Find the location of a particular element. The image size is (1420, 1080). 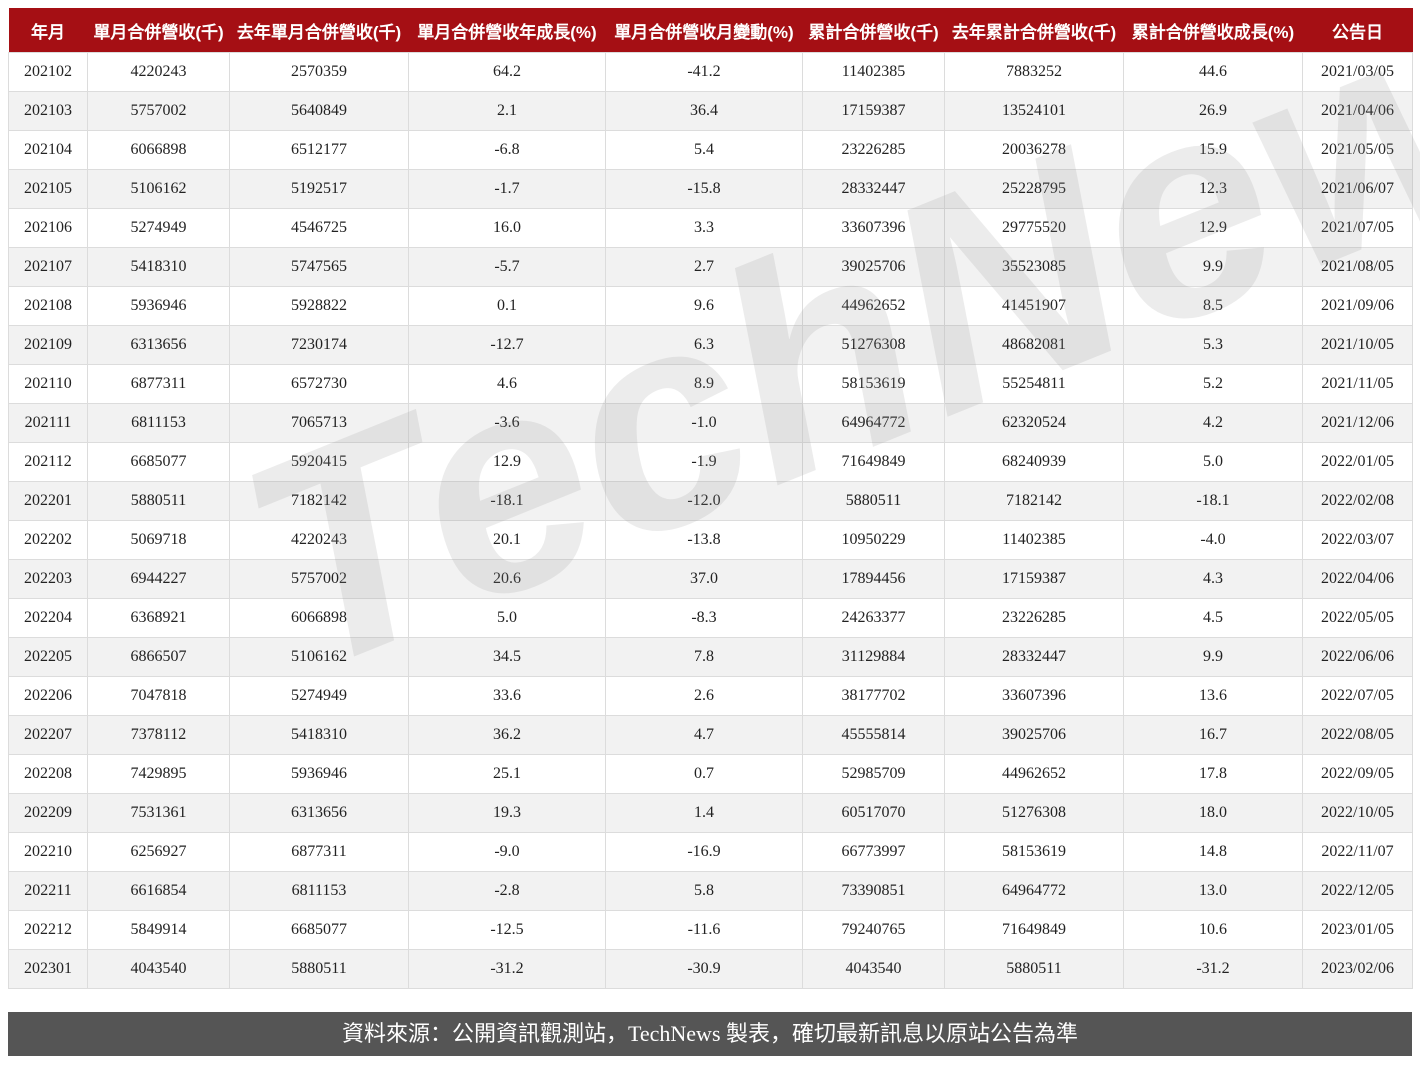

table-cell: 202201 is located at coordinates (48, 501).